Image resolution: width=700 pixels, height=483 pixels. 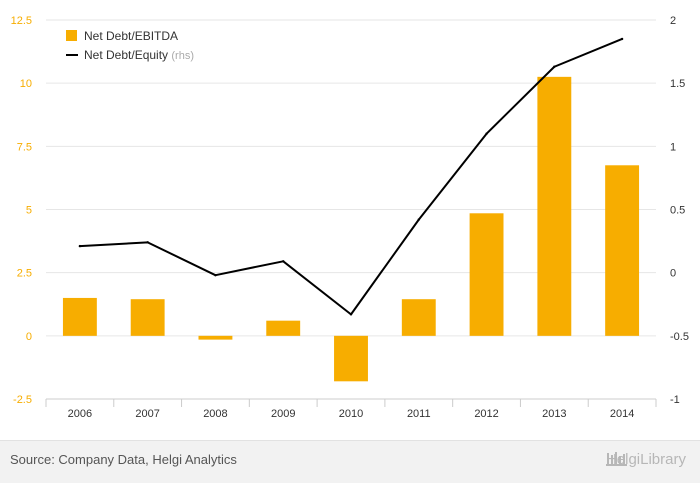 What do you see at coordinates (616, 459) in the screenshot?
I see `library-icon` at bounding box center [616, 459].